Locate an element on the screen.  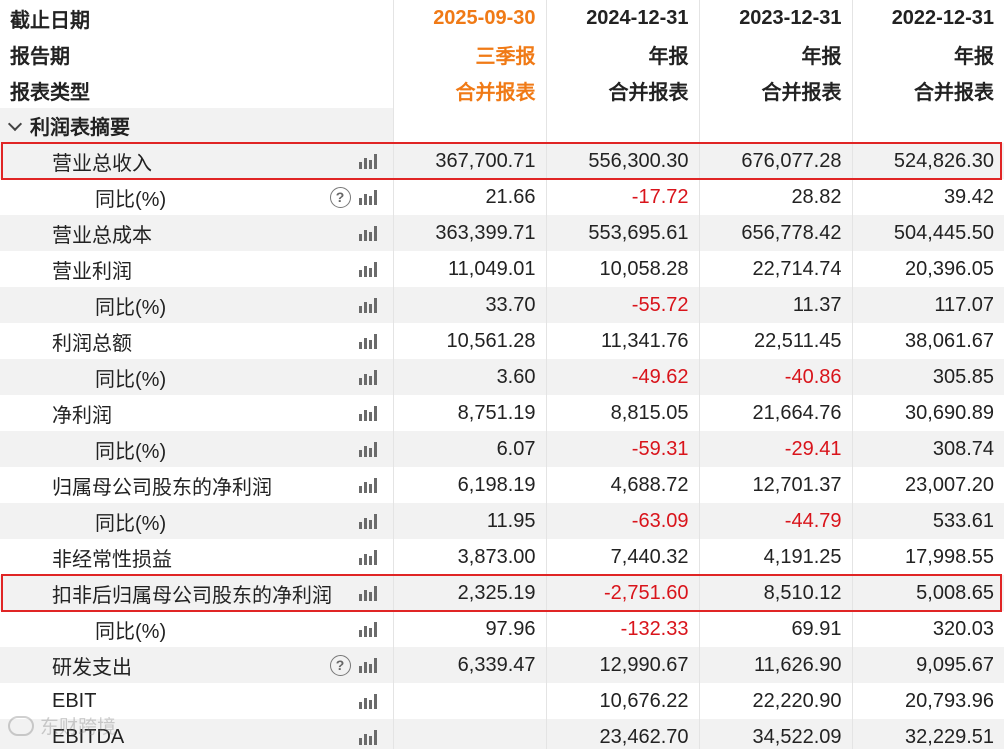
value-cell: 12,990.67 is located at coordinates (622, 665).